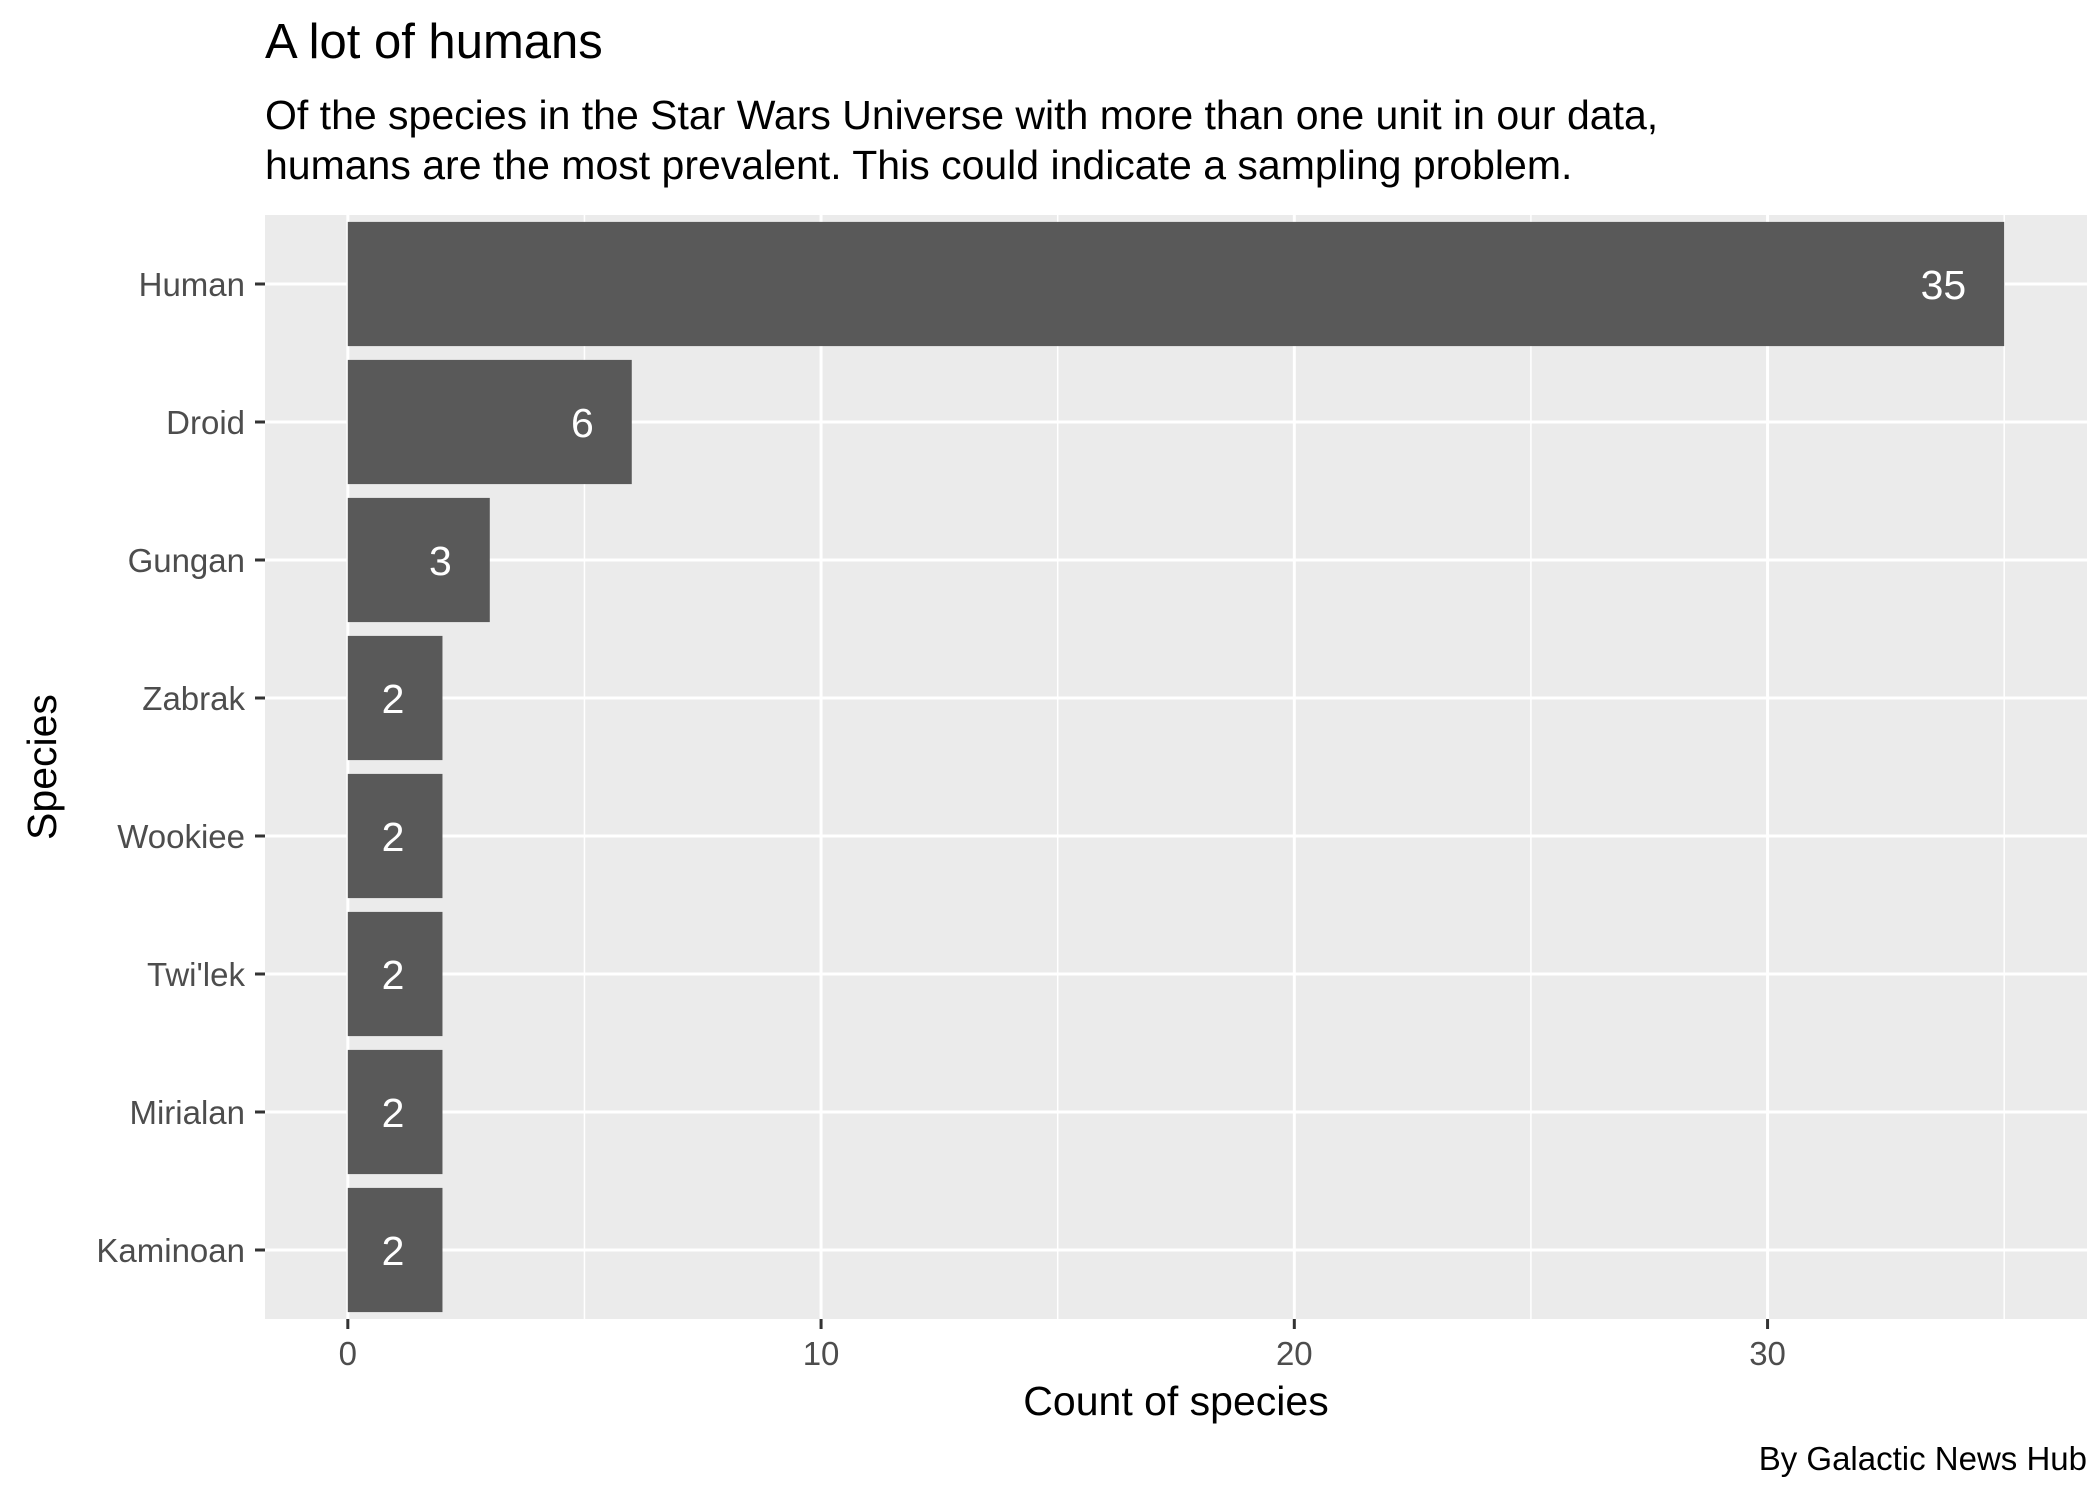  I want to click on y-tick-label-4: Wookiee, so click(181, 836).